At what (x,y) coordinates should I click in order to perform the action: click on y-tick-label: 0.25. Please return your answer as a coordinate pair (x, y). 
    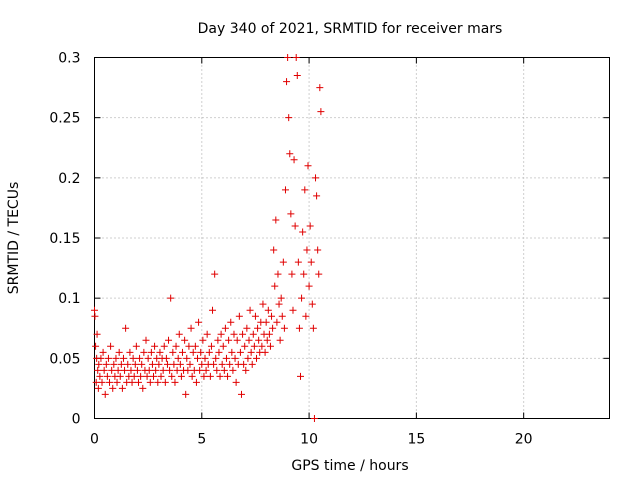
    Looking at the image, I should click on (64, 119).